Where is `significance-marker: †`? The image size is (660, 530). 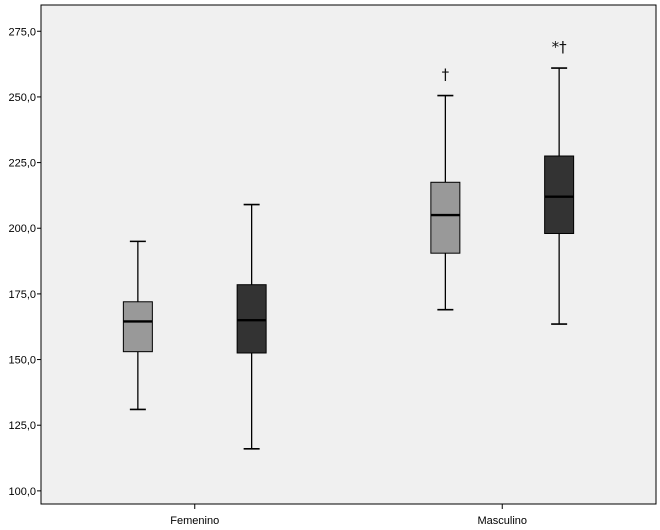 significance-marker: † is located at coordinates (446, 75).